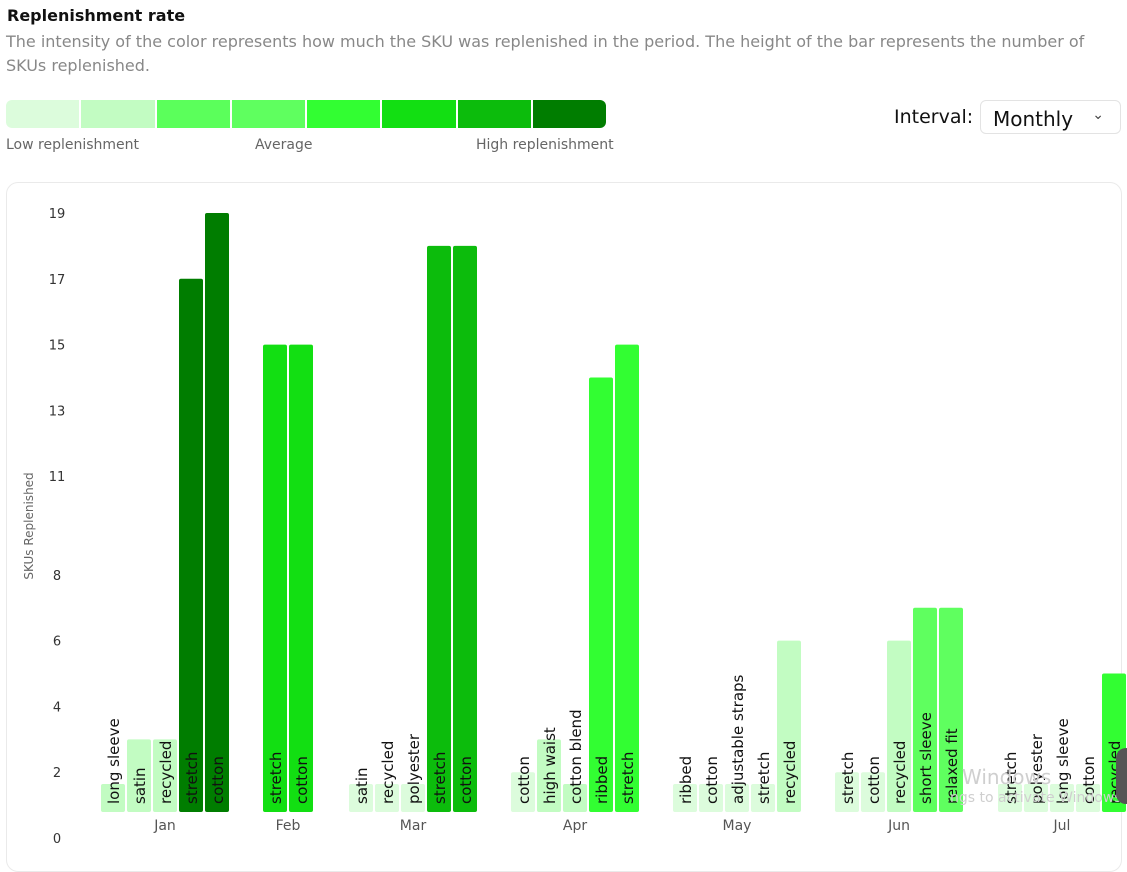 This screenshot has height=872, width=1127. What do you see at coordinates (164, 826) in the screenshot?
I see `x-tick-label: Jan` at bounding box center [164, 826].